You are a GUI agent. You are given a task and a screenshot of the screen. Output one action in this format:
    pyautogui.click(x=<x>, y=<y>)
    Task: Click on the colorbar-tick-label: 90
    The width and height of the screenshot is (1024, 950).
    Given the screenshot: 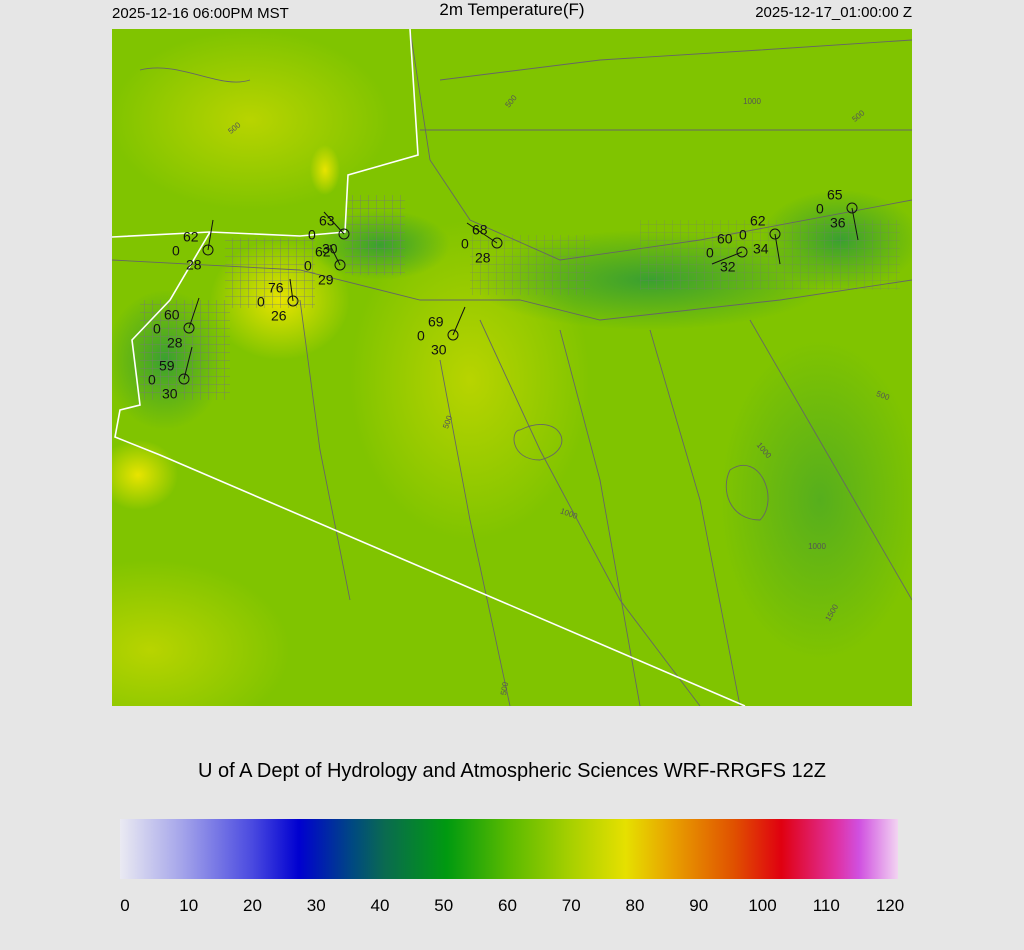 What is the action you would take?
    pyautogui.click(x=698, y=905)
    